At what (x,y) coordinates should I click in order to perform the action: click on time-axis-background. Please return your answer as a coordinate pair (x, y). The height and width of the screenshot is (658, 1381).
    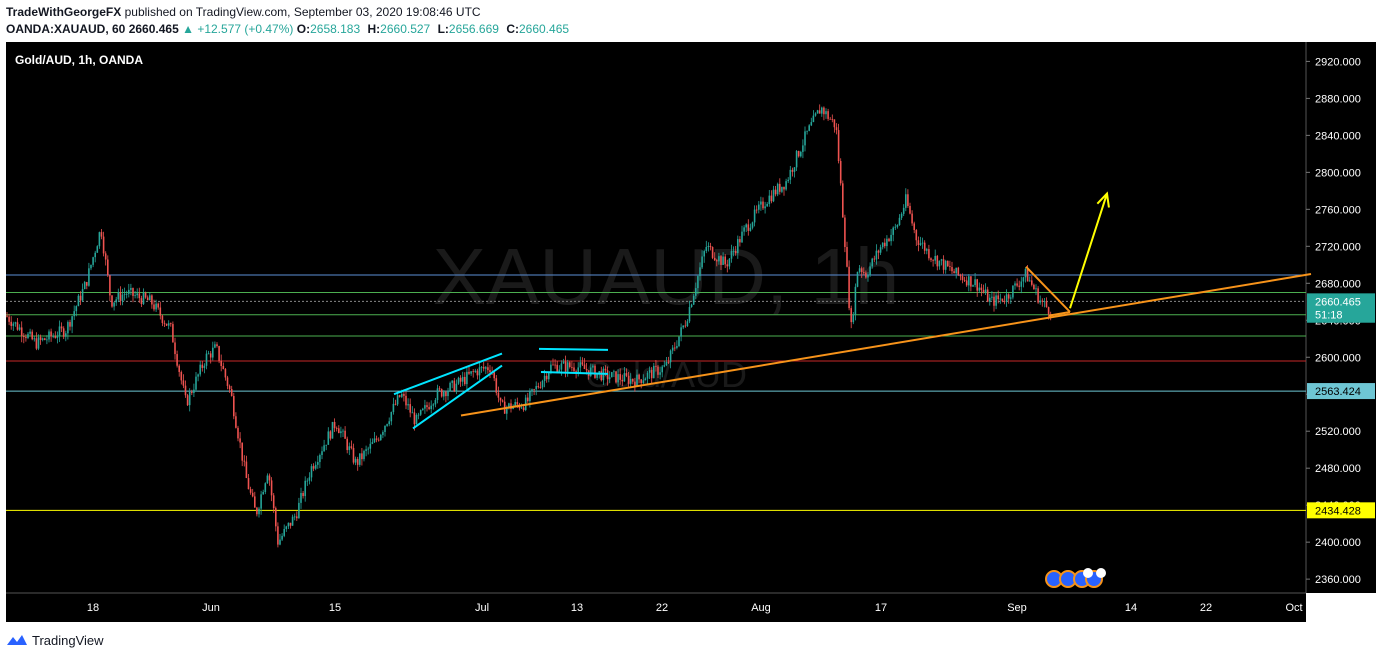
    Looking at the image, I should click on (656, 607).